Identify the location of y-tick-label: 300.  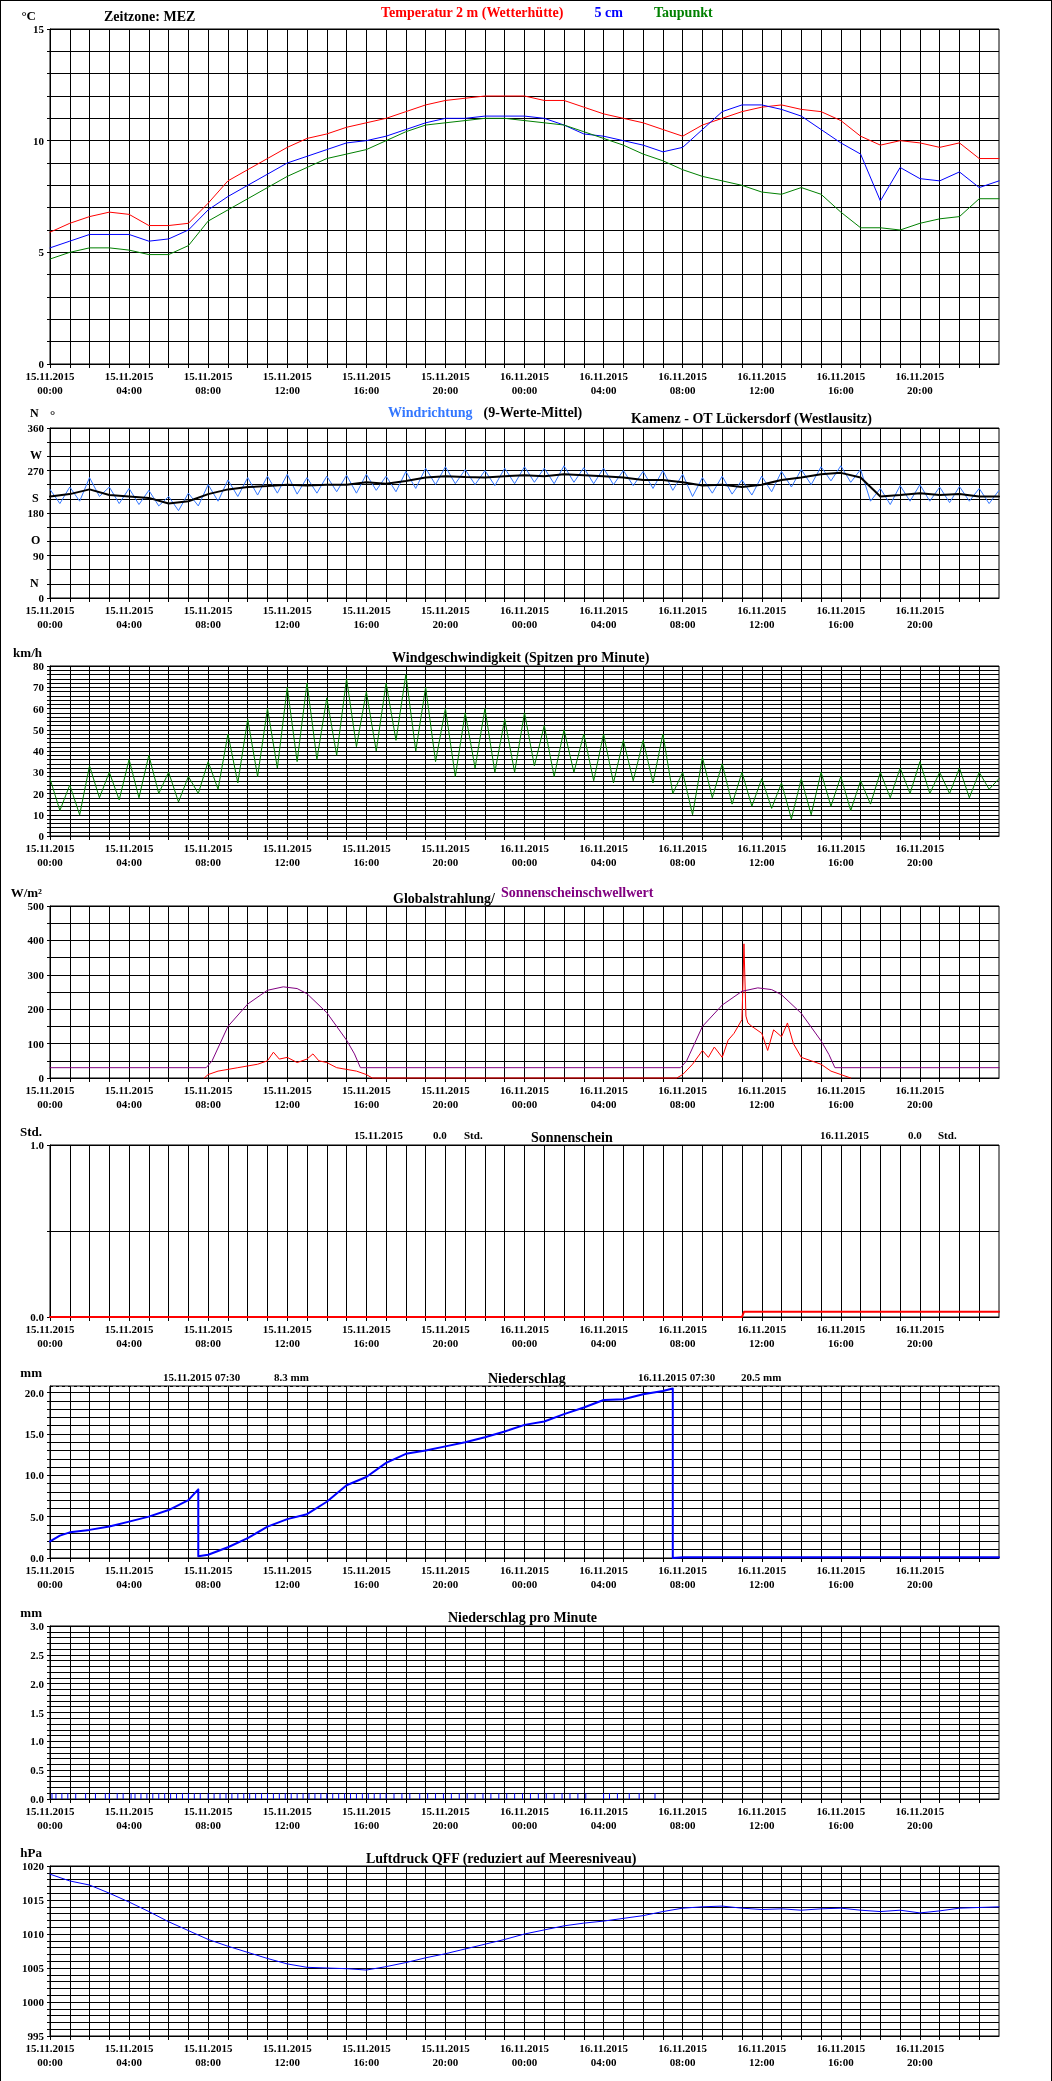
(36, 974).